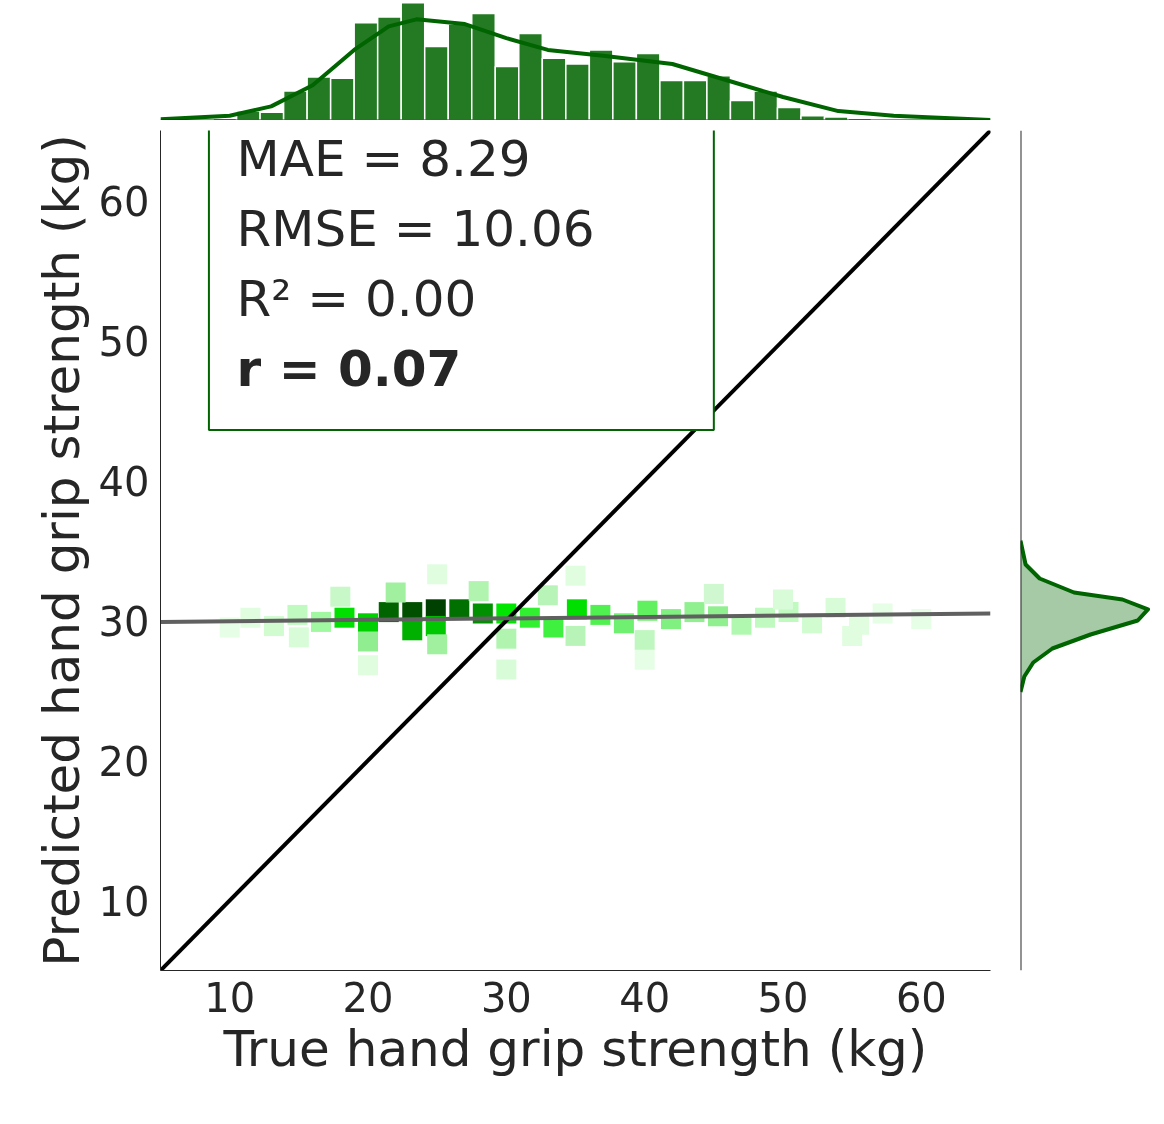 The height and width of the screenshot is (1124, 1164). Describe the element at coordinates (124, 761) in the screenshot. I see `y-tick-label: 20` at that location.